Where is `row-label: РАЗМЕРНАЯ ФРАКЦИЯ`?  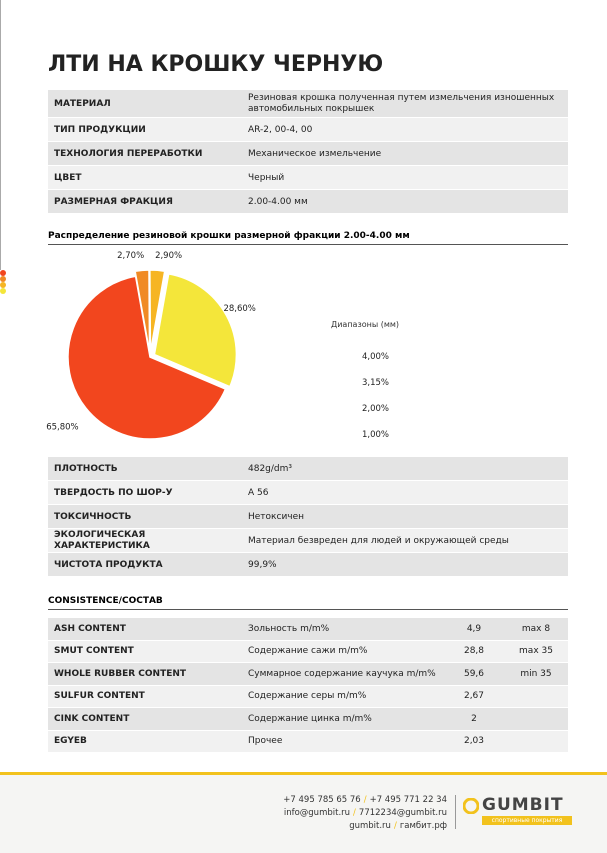
row-label: РАЗМЕРНАЯ ФРАКЦИЯ is located at coordinates (113, 201).